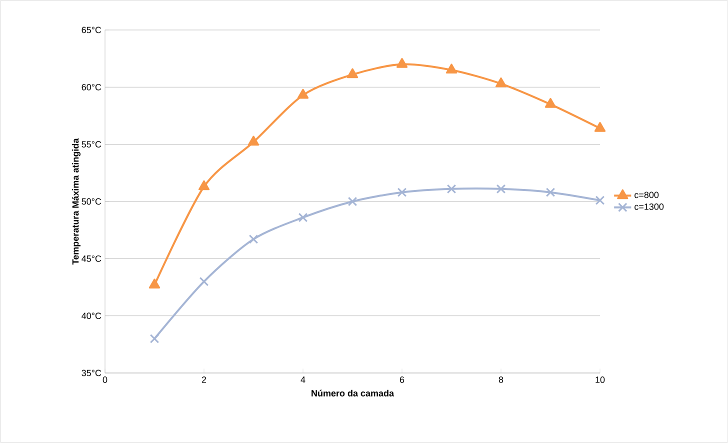 The width and height of the screenshot is (728, 443). I want to click on y-tick-label: 40°C, so click(92, 316).